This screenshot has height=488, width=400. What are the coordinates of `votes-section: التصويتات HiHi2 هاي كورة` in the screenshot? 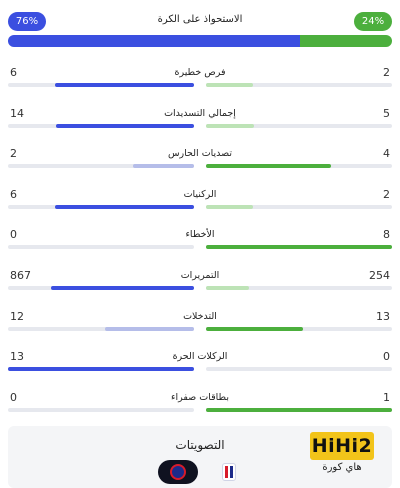 It's located at (200, 457).